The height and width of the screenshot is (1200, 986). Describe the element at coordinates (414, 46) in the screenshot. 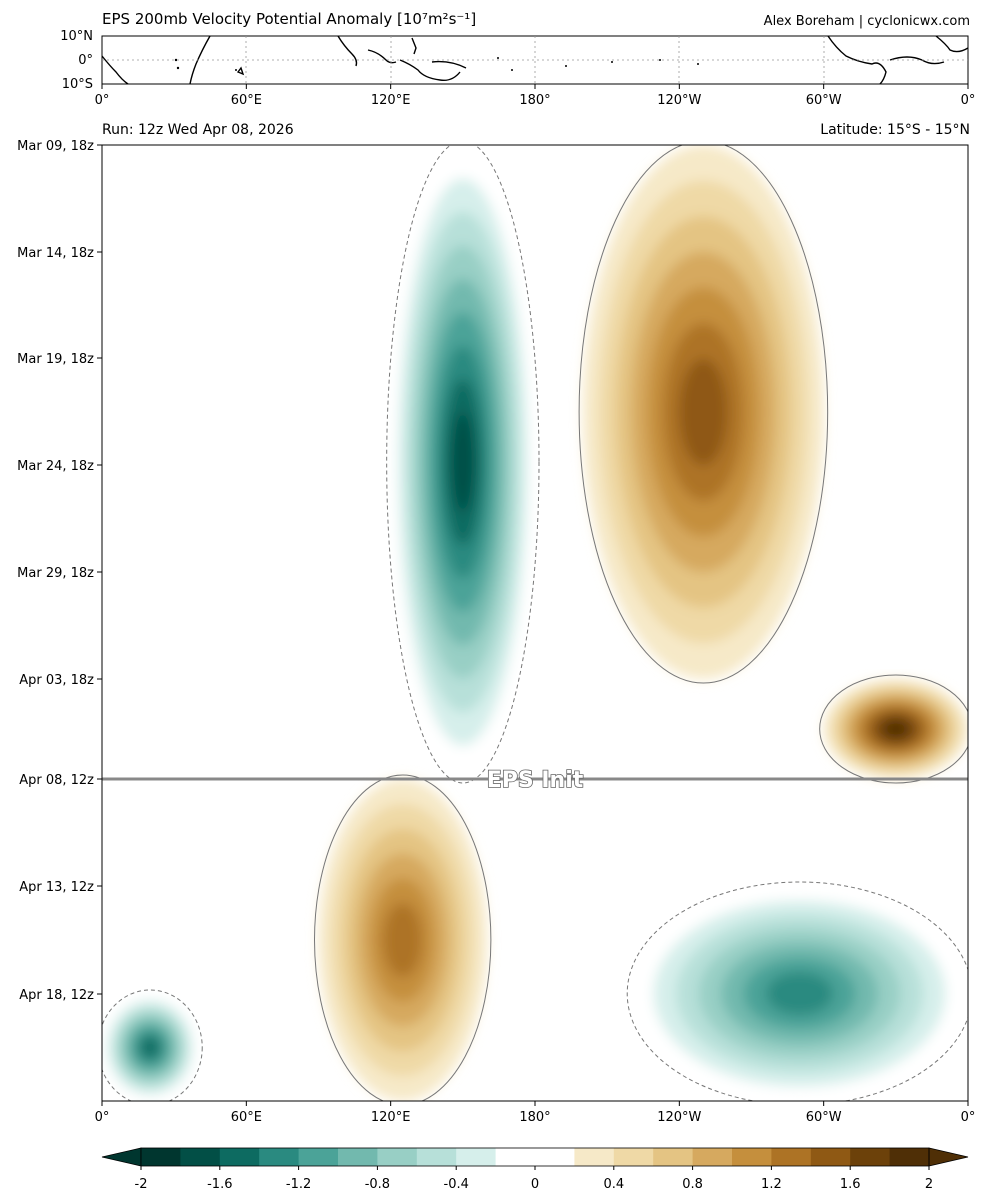

I see `philippines` at that location.